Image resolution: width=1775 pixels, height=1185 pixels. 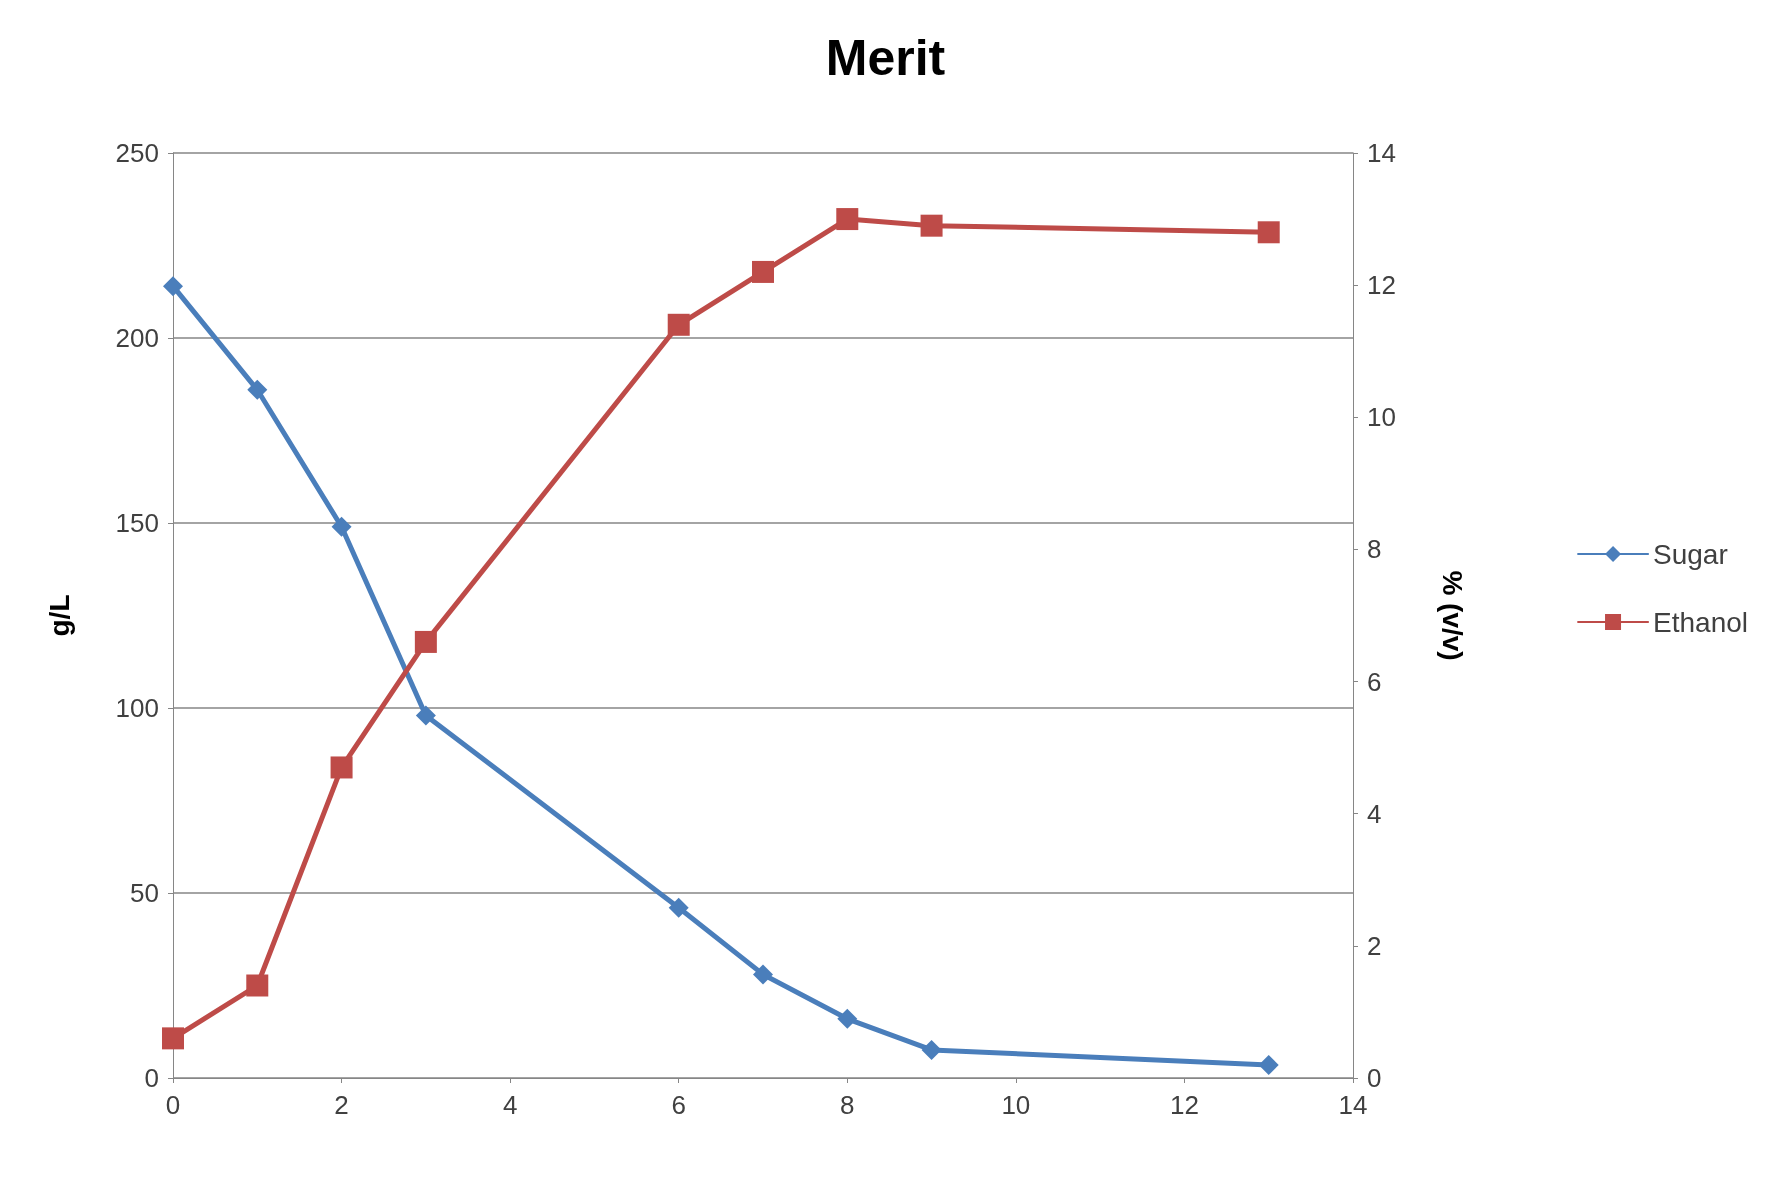 What do you see at coordinates (137, 153) in the screenshot?
I see `y-tick-label: 250` at bounding box center [137, 153].